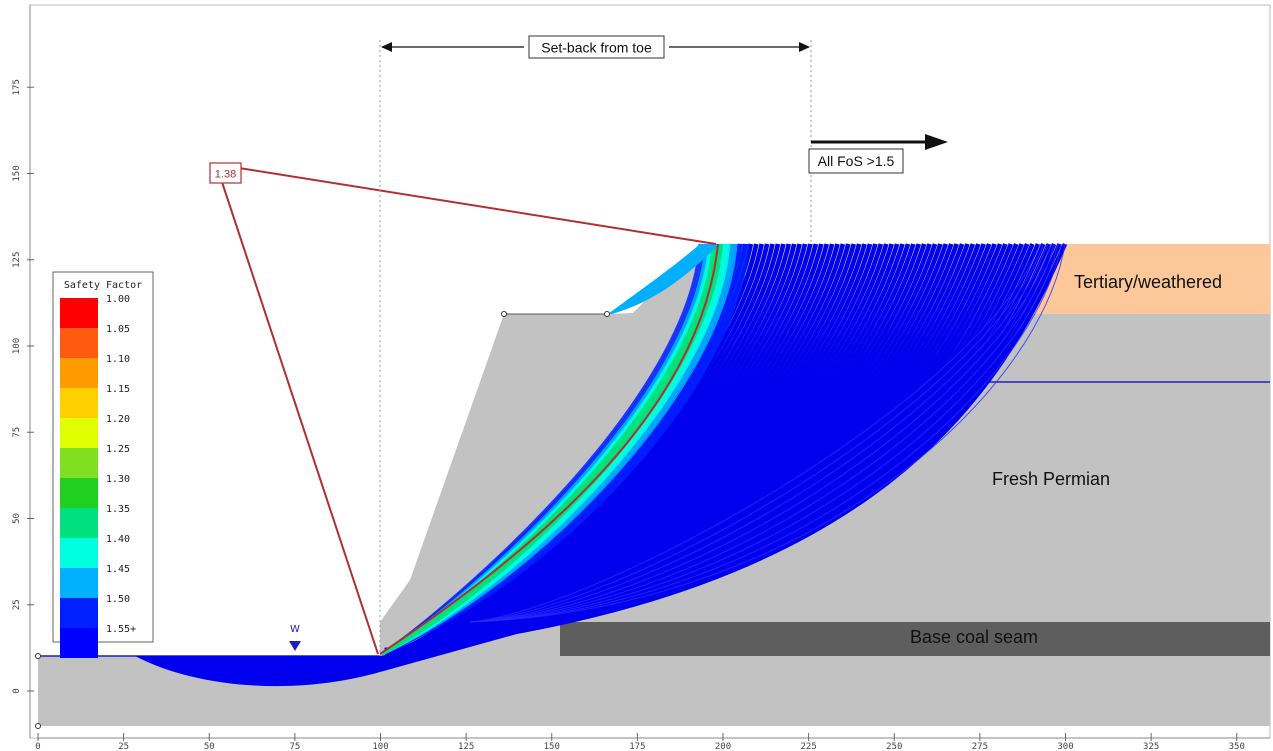  Describe the element at coordinates (17, 690) in the screenshot. I see `y-tick-label: 0` at that location.